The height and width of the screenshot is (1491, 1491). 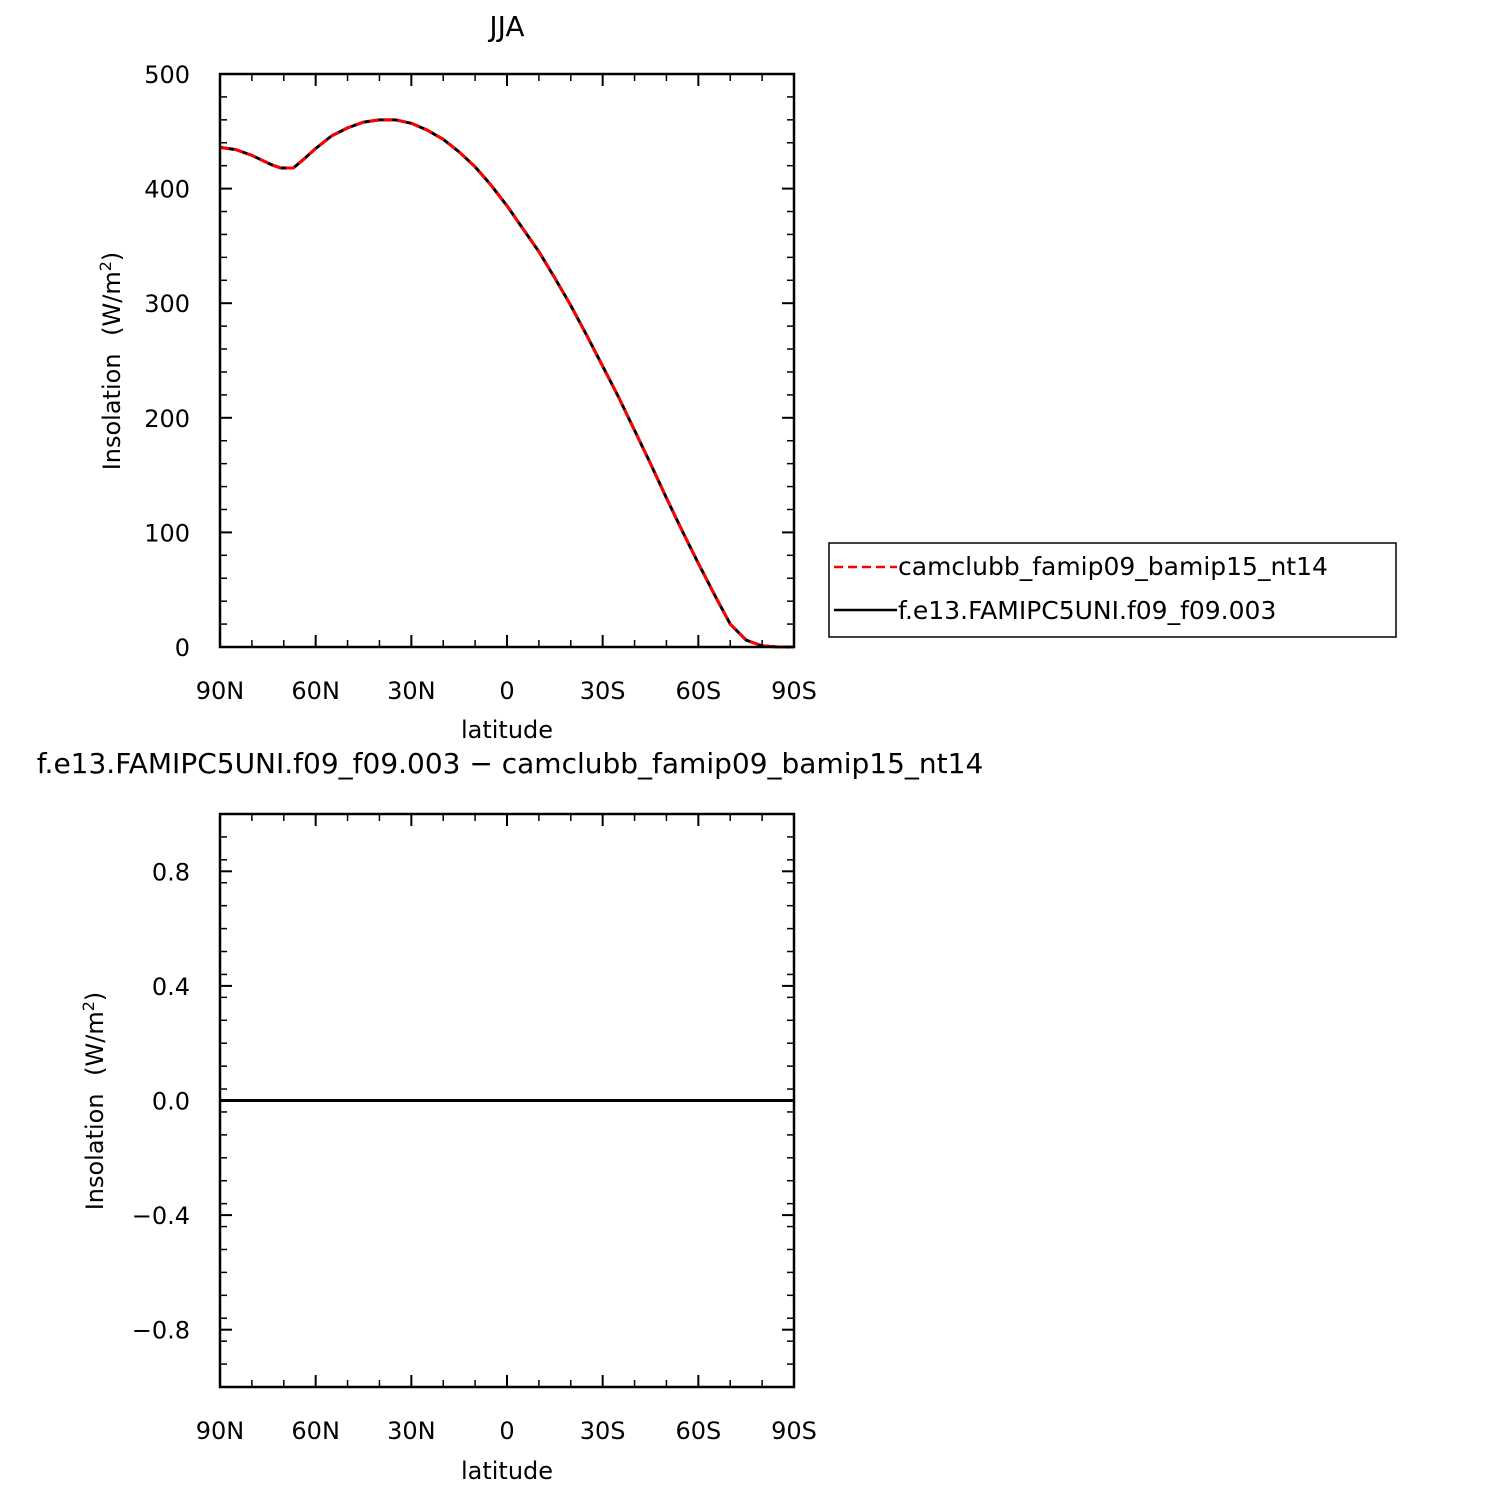 What do you see at coordinates (507, 1471) in the screenshot?
I see `bottom-xlabel: latitude` at bounding box center [507, 1471].